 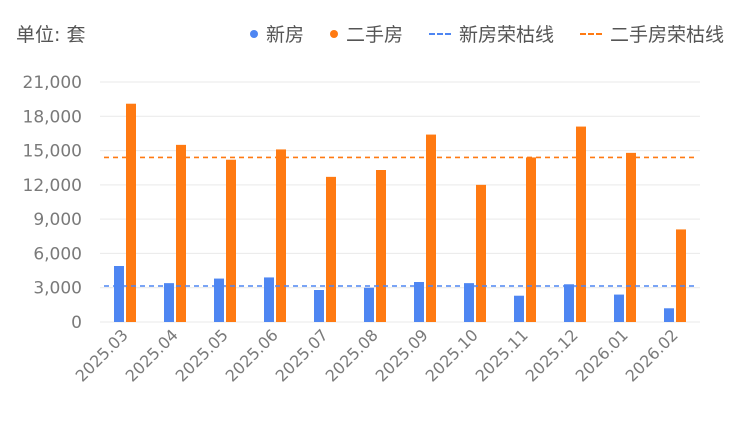 I want to click on unit-label: 单位: 套, so click(x=51, y=35).